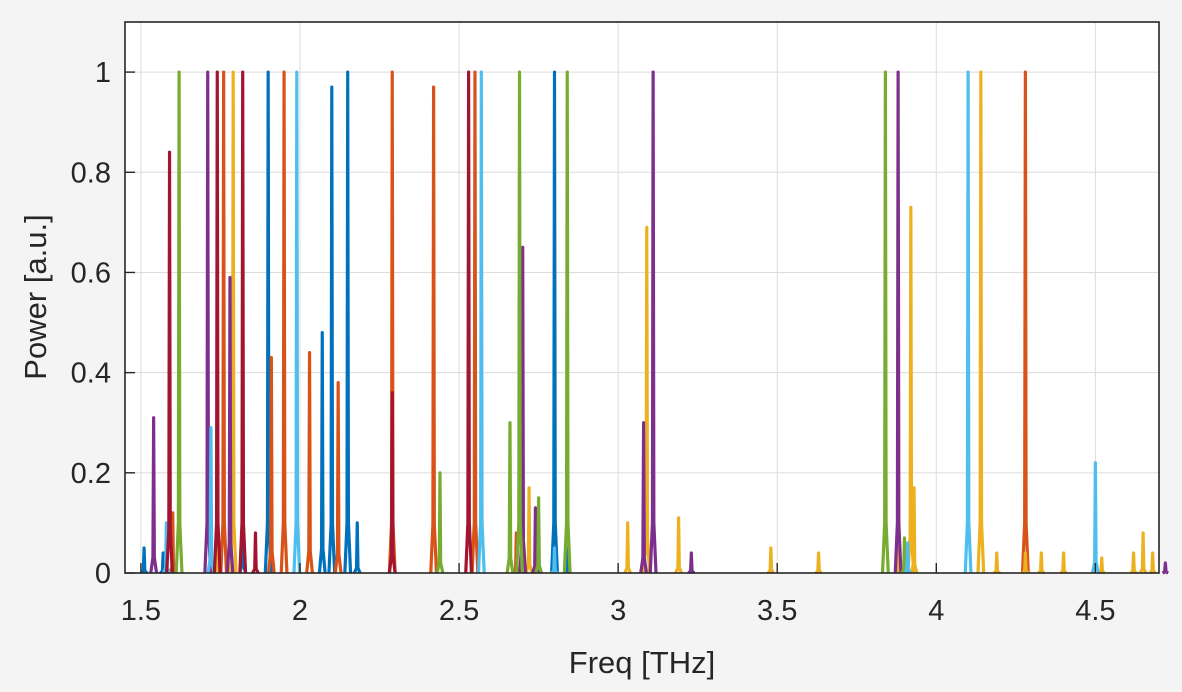 The height and width of the screenshot is (692, 1182). What do you see at coordinates (642, 662) in the screenshot?
I see `x-axis-title: Freq [THz]` at bounding box center [642, 662].